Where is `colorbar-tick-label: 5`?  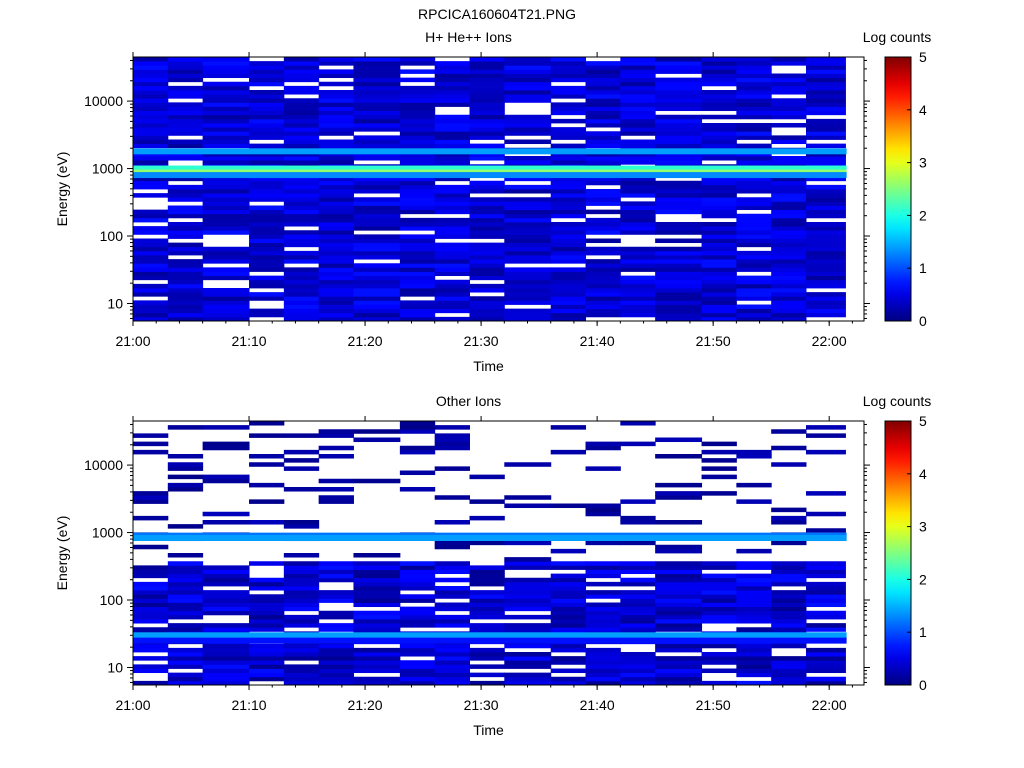 colorbar-tick-label: 5 is located at coordinates (923, 57).